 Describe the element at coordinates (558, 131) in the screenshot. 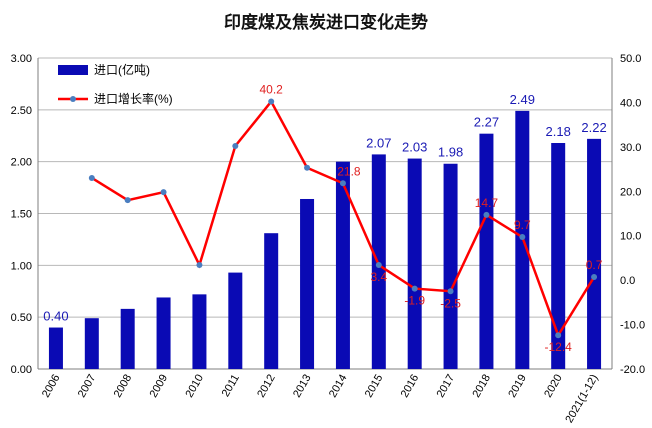

I see `bar-data-label: 2.18` at that location.